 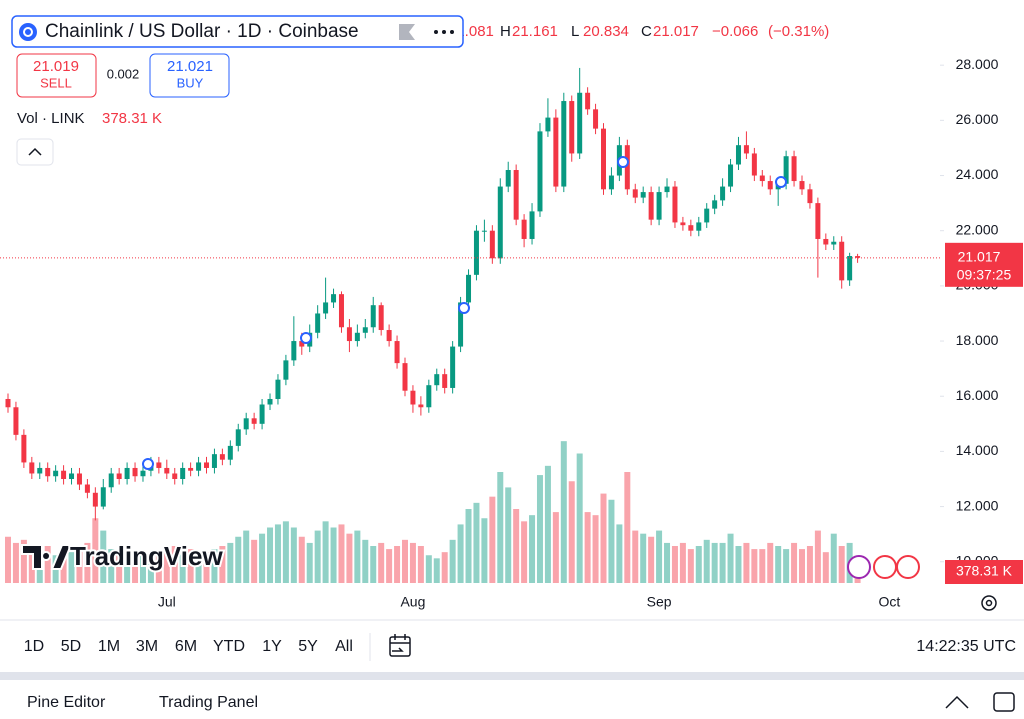 I want to click on y-tick-label: 12.000, so click(x=977, y=505).